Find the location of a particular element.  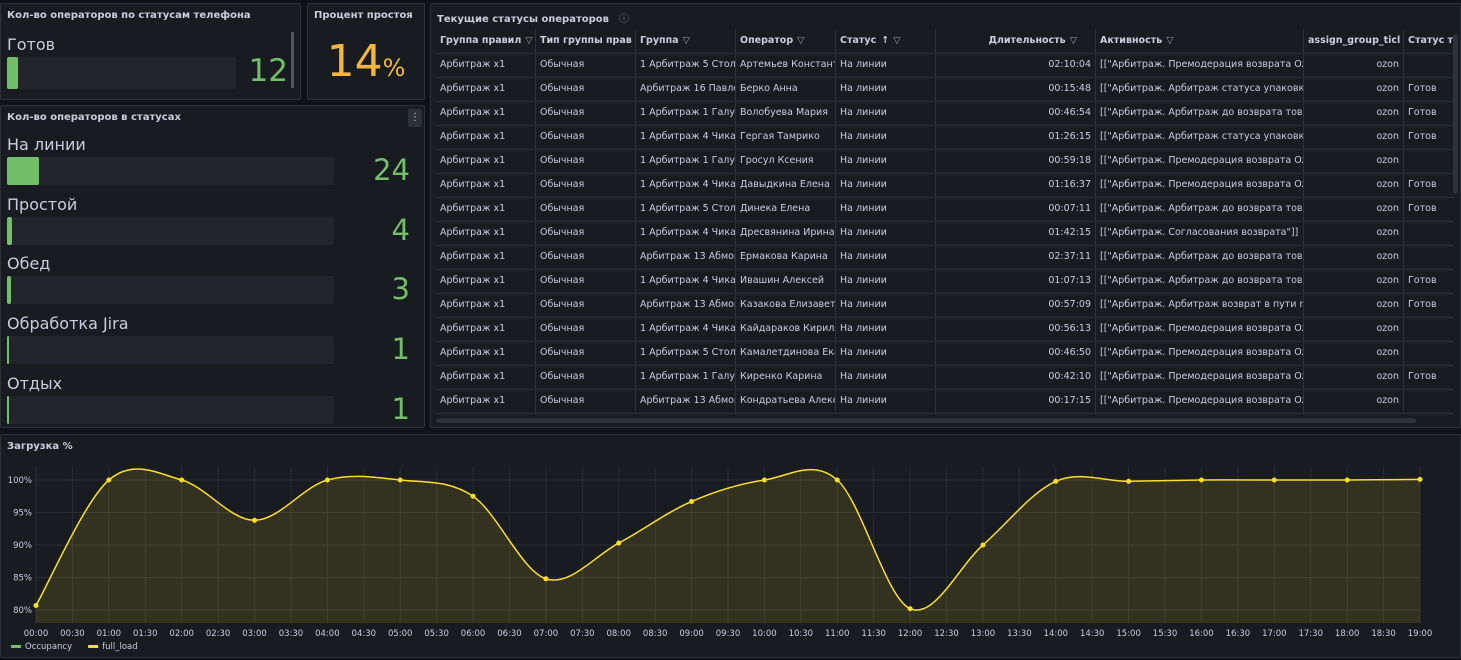

gauge-label: Простой is located at coordinates (42, 204).